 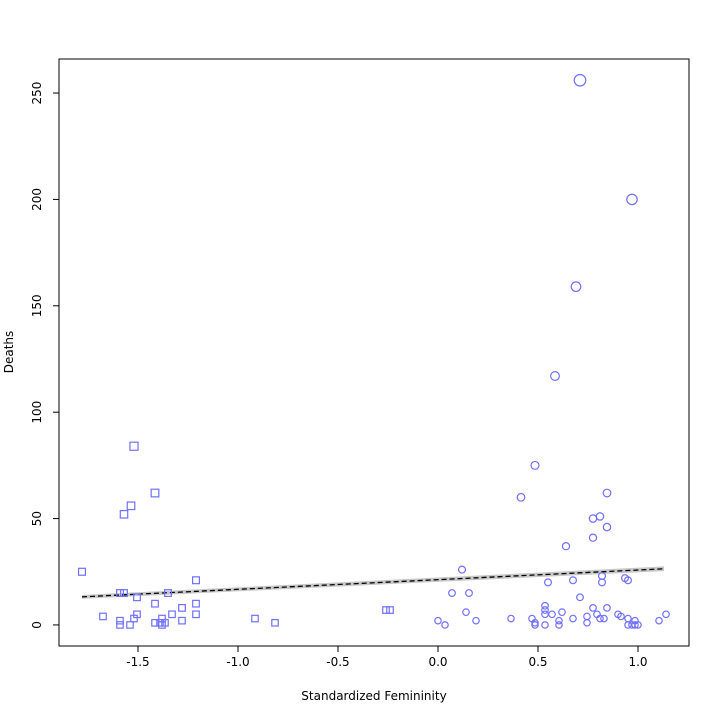 I want to click on y-tick-label: 50, so click(x=37, y=518).